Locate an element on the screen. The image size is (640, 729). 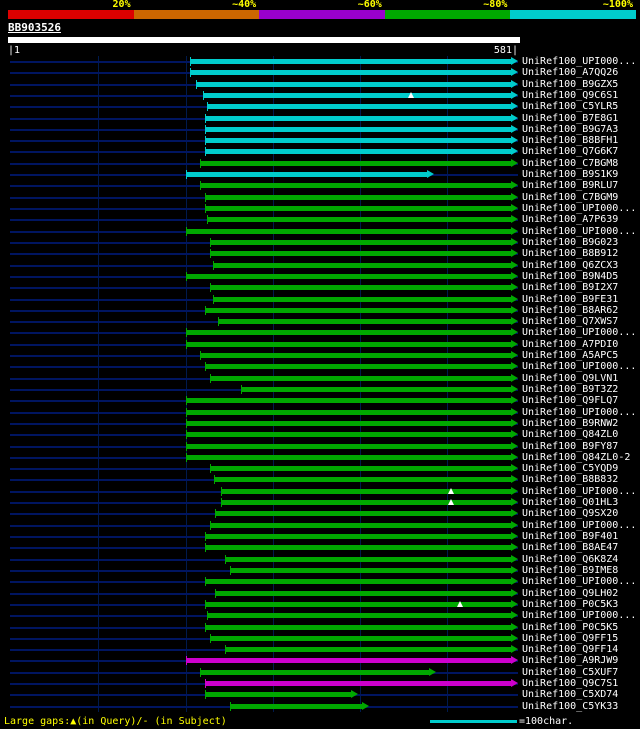
hit-label: UniRef100_B9N4D5 is located at coordinates (570, 276).